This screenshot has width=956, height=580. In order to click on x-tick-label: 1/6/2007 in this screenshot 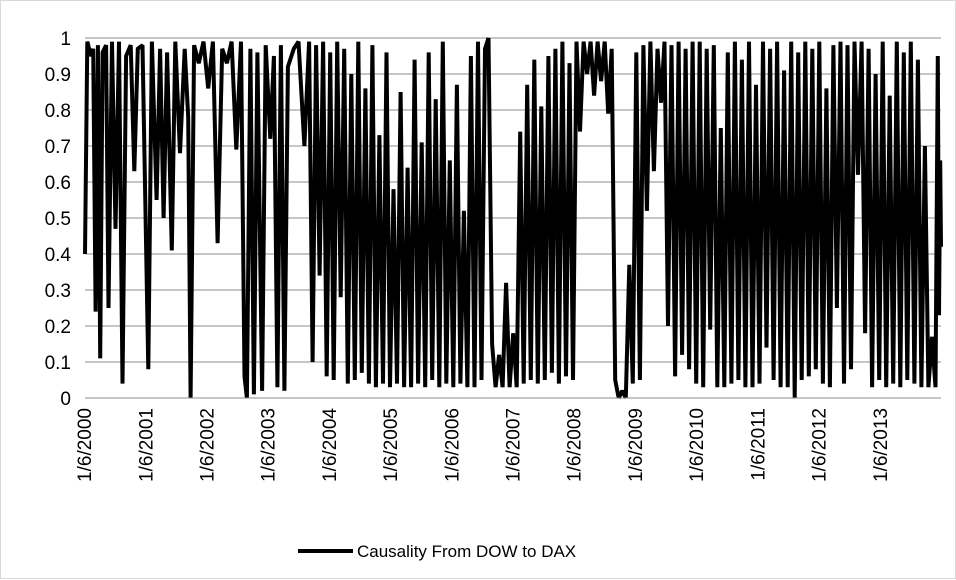, I will do `click(514, 445)`.